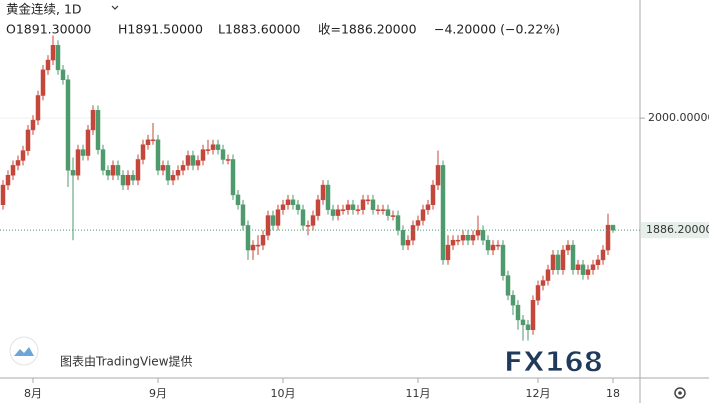 The height and width of the screenshot is (403, 709). What do you see at coordinates (553, 361) in the screenshot?
I see `logo: FX168` at bounding box center [553, 361].